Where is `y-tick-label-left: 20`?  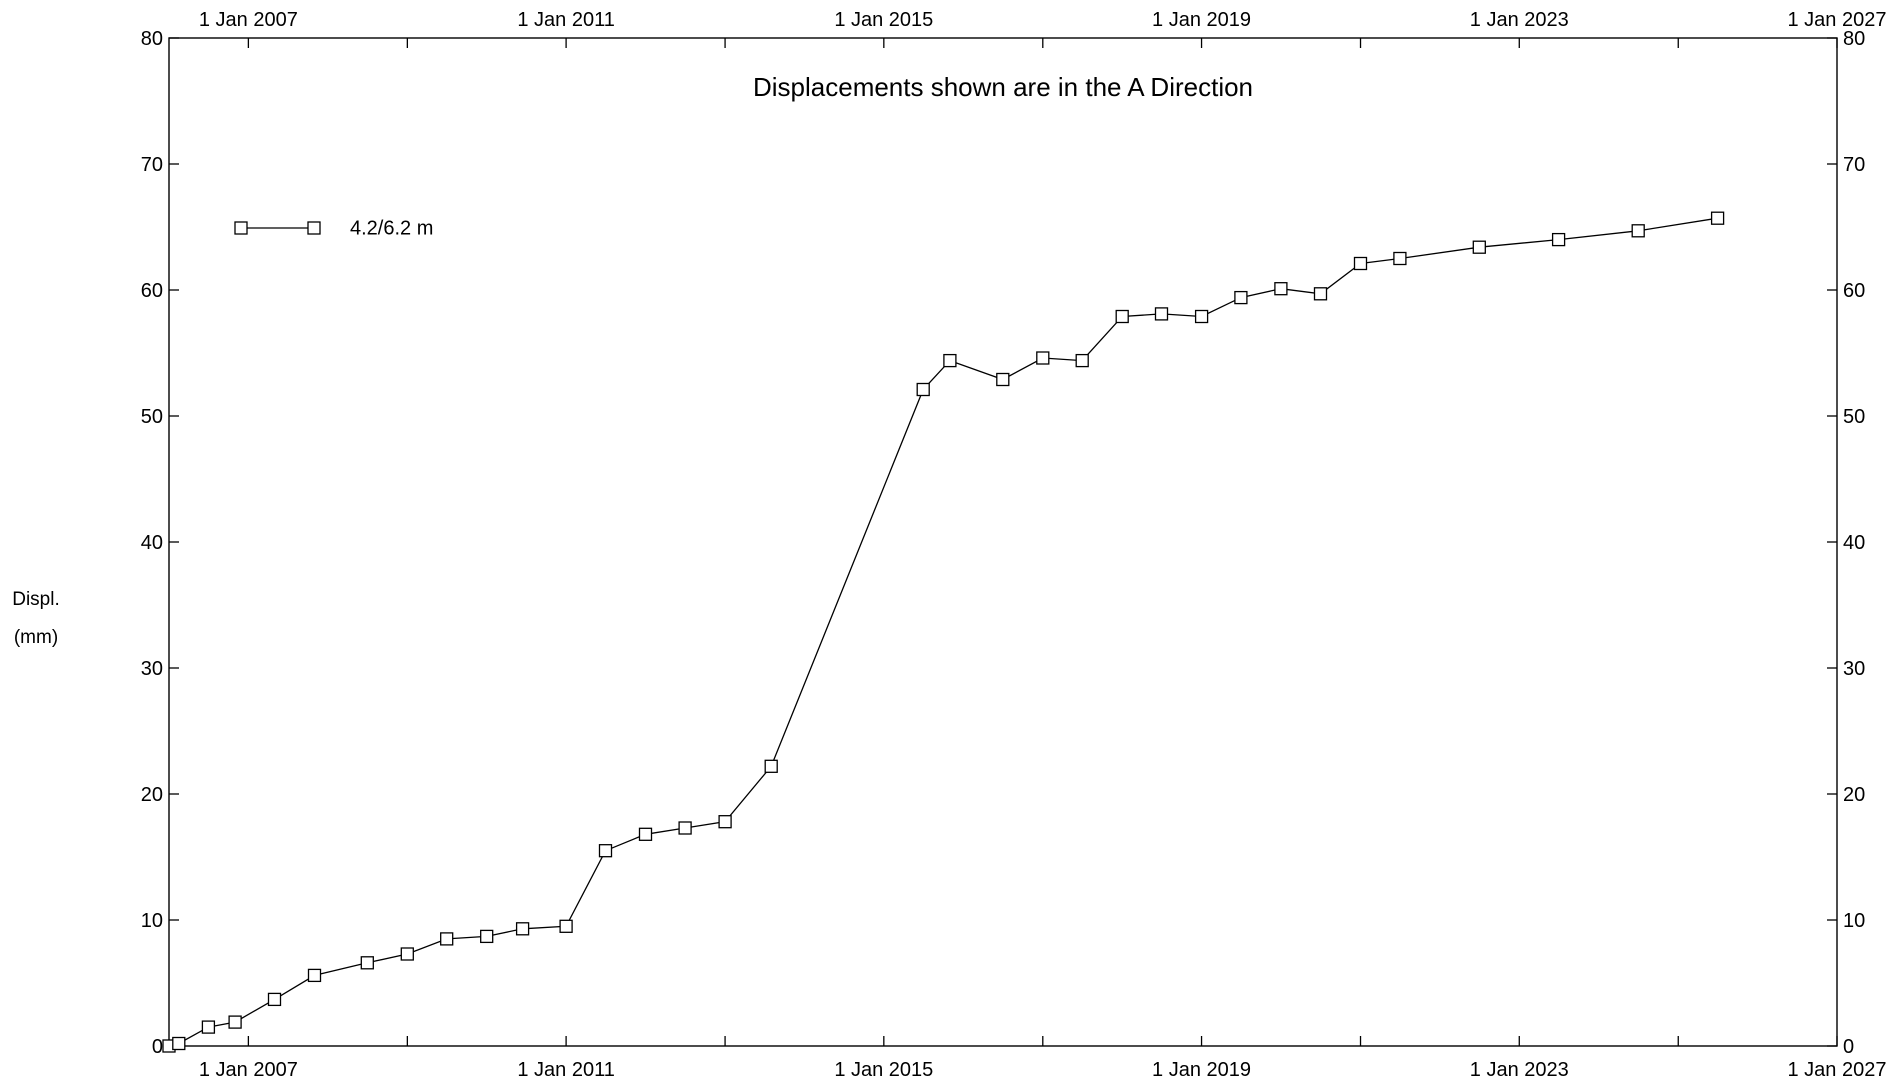
y-tick-label-left: 20 is located at coordinates (152, 795).